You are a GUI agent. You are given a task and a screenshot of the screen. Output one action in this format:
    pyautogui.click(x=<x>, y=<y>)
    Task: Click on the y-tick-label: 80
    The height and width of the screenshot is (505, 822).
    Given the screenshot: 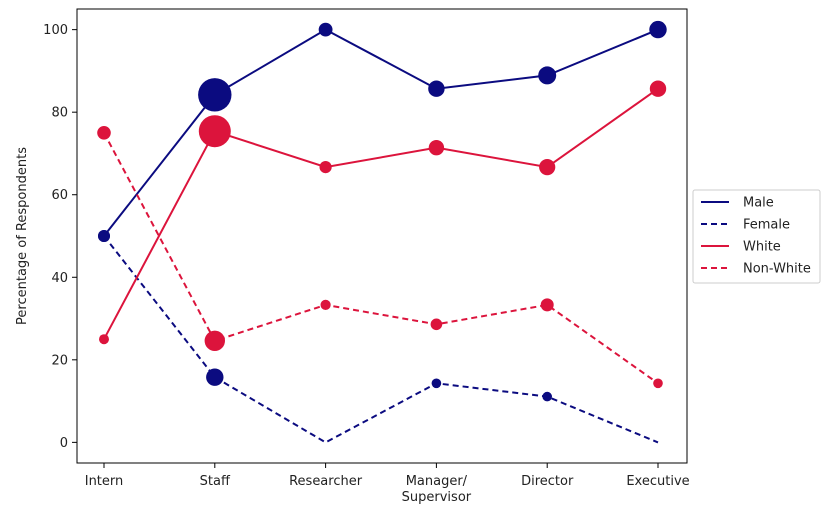 What is the action you would take?
    pyautogui.click(x=59, y=113)
    